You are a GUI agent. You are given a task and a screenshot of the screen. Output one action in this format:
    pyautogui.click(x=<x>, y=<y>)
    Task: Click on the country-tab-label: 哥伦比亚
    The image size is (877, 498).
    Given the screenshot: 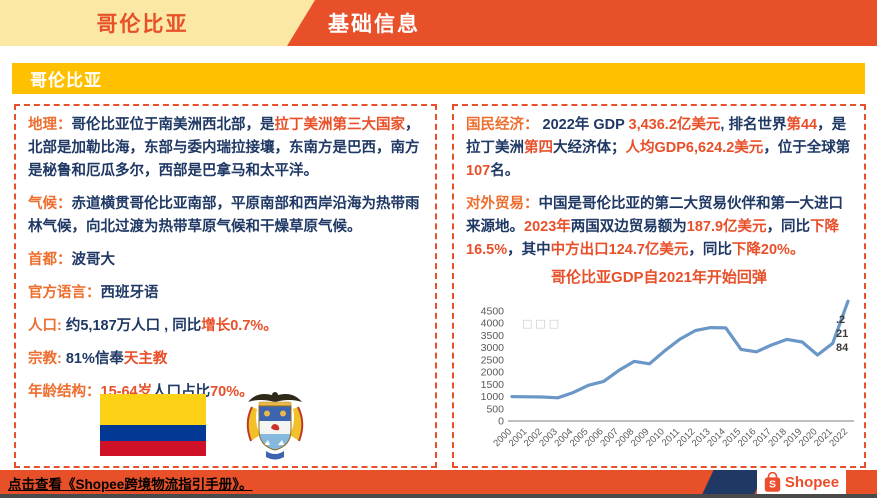 What is the action you would take?
    pyautogui.click(x=142, y=24)
    